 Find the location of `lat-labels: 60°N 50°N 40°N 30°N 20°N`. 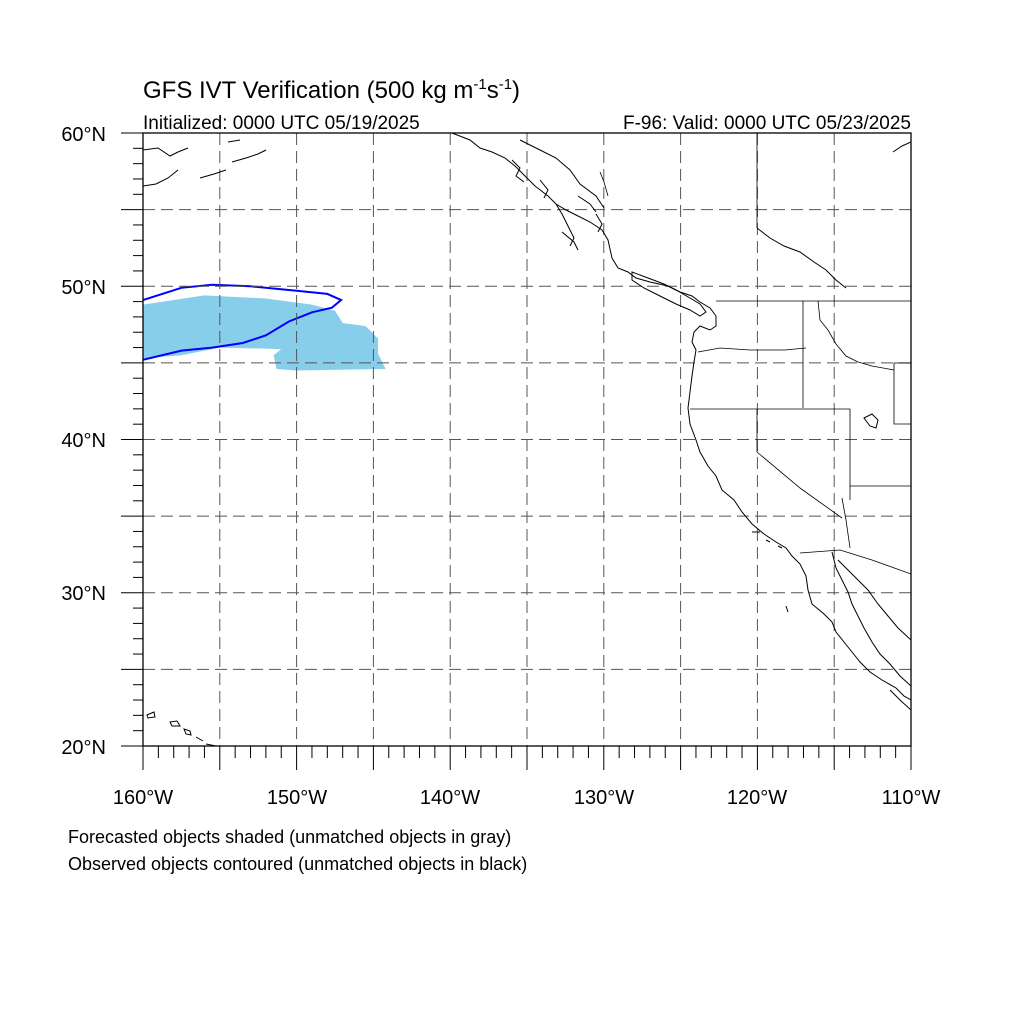

lat-labels: 60°N 50°N 40°N 30°N 20°N is located at coordinates (83, 441).